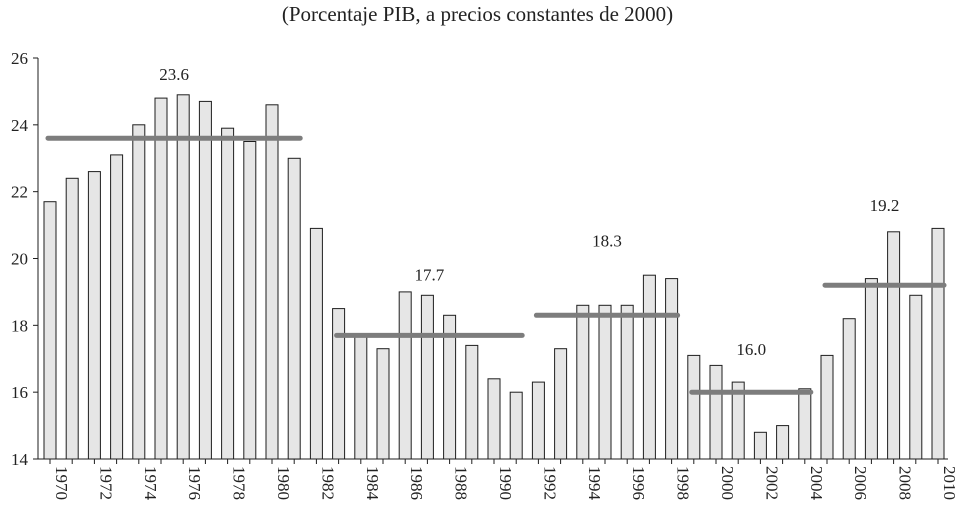 The height and width of the screenshot is (515, 955). I want to click on bar-1976, so click(183, 277).